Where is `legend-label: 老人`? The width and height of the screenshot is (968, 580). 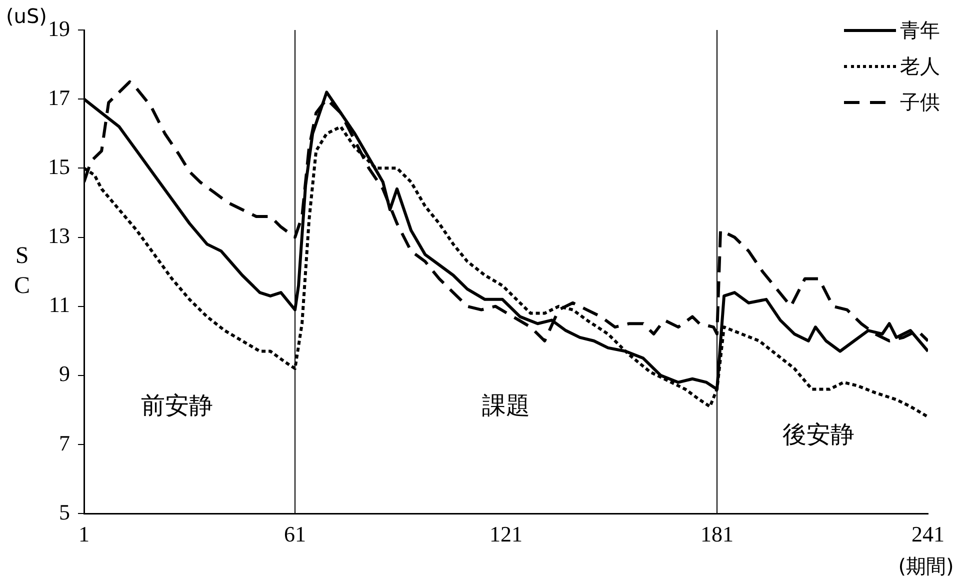 legend-label: 老人 is located at coordinates (920, 66).